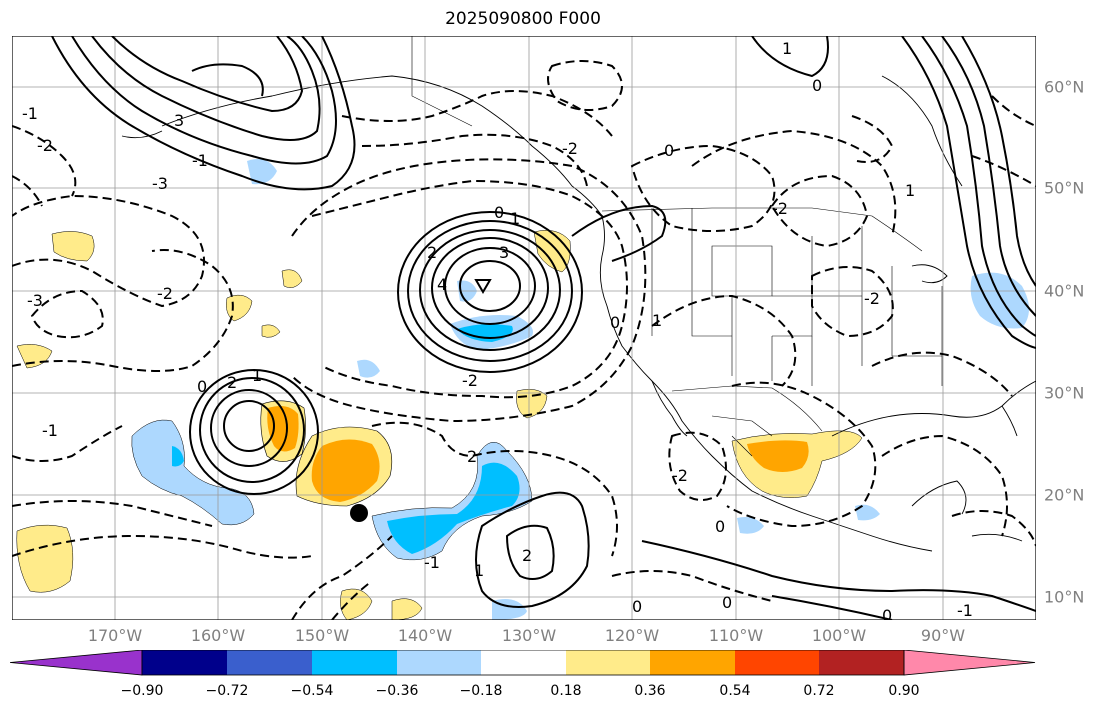 Image resolution: width=1105 pixels, height=712 pixels. I want to click on colorbar-tick: −0.90, so click(142, 691).